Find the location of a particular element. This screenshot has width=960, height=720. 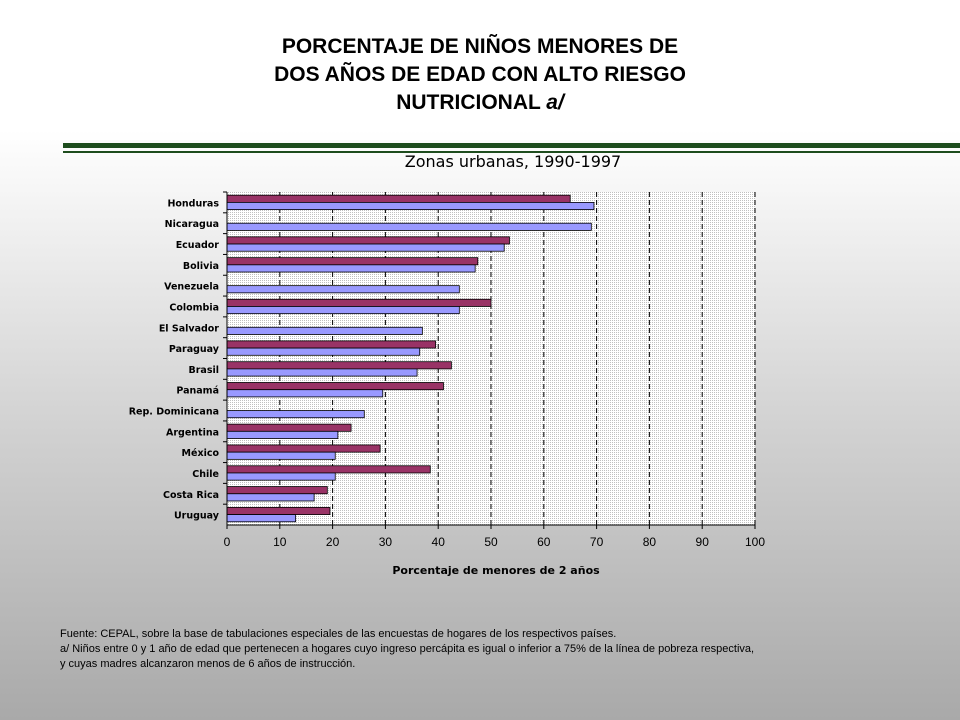

x-tick-label: 70 is located at coordinates (597, 542).